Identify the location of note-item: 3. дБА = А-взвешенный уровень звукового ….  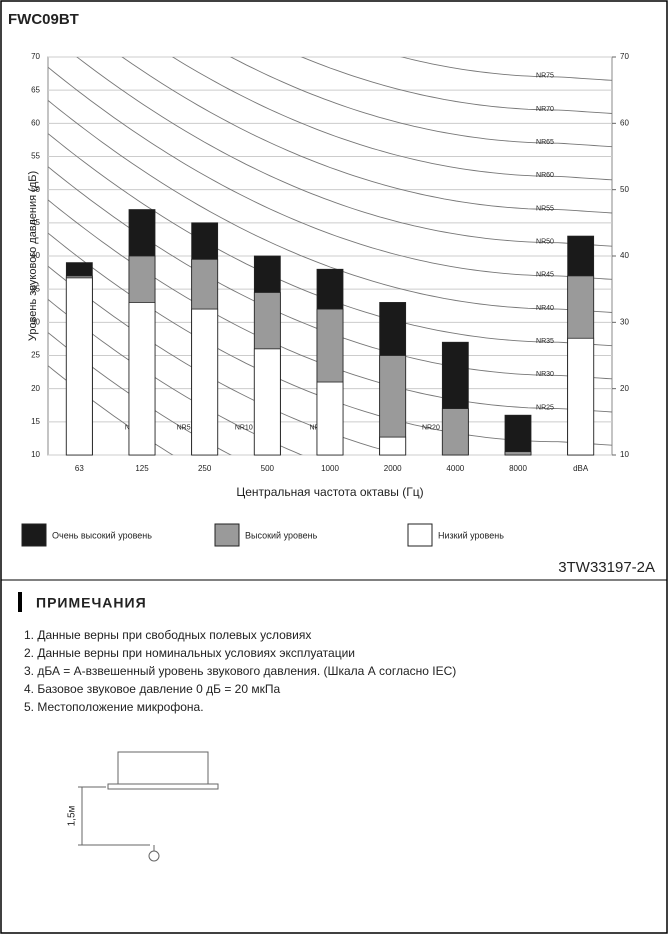
(240, 671).